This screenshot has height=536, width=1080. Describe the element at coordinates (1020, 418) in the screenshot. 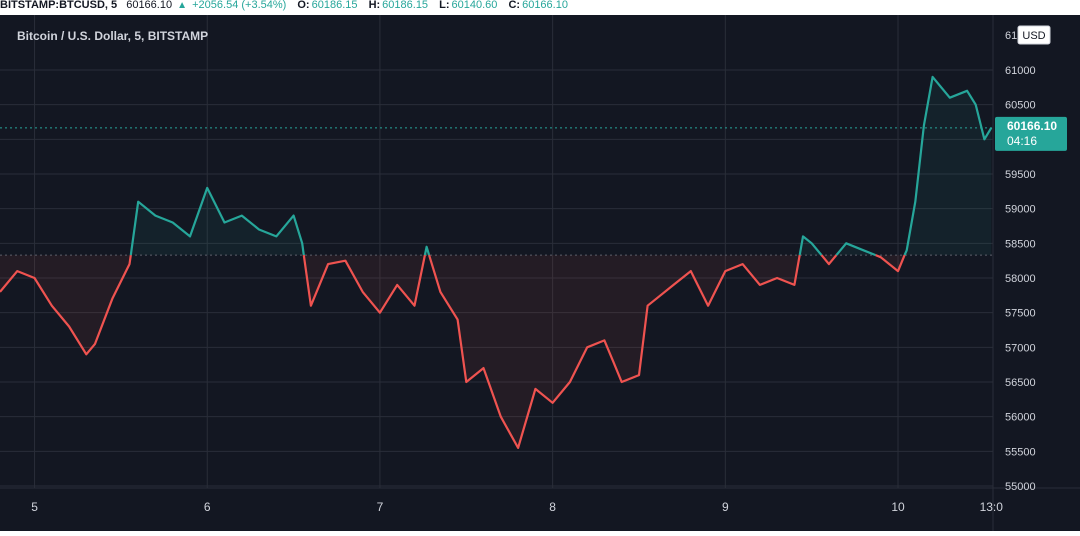

I see `y-tick-label: 56000` at that location.